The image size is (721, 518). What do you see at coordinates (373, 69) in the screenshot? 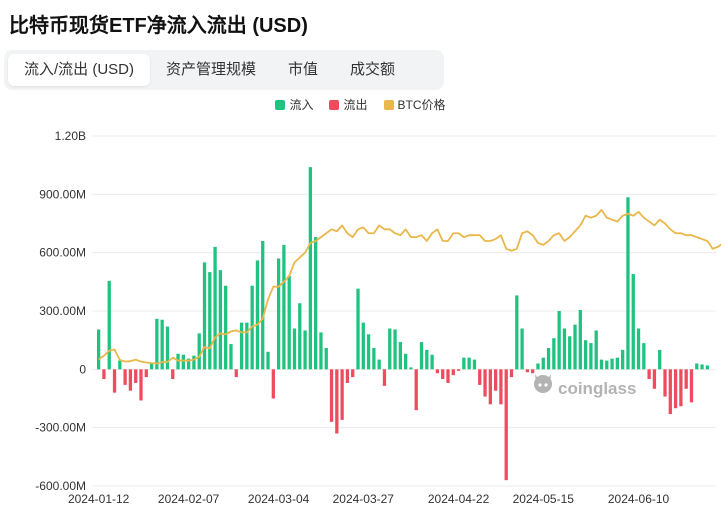
I see `tab-volume: 成交额` at bounding box center [373, 69].